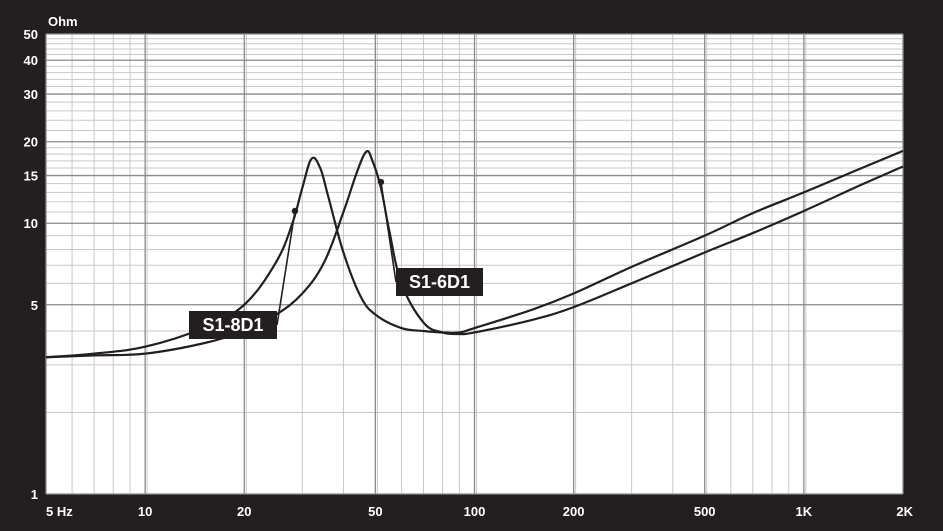 This screenshot has width=943, height=531. Describe the element at coordinates (705, 511) in the screenshot. I see `x-tick-label: 500` at that location.